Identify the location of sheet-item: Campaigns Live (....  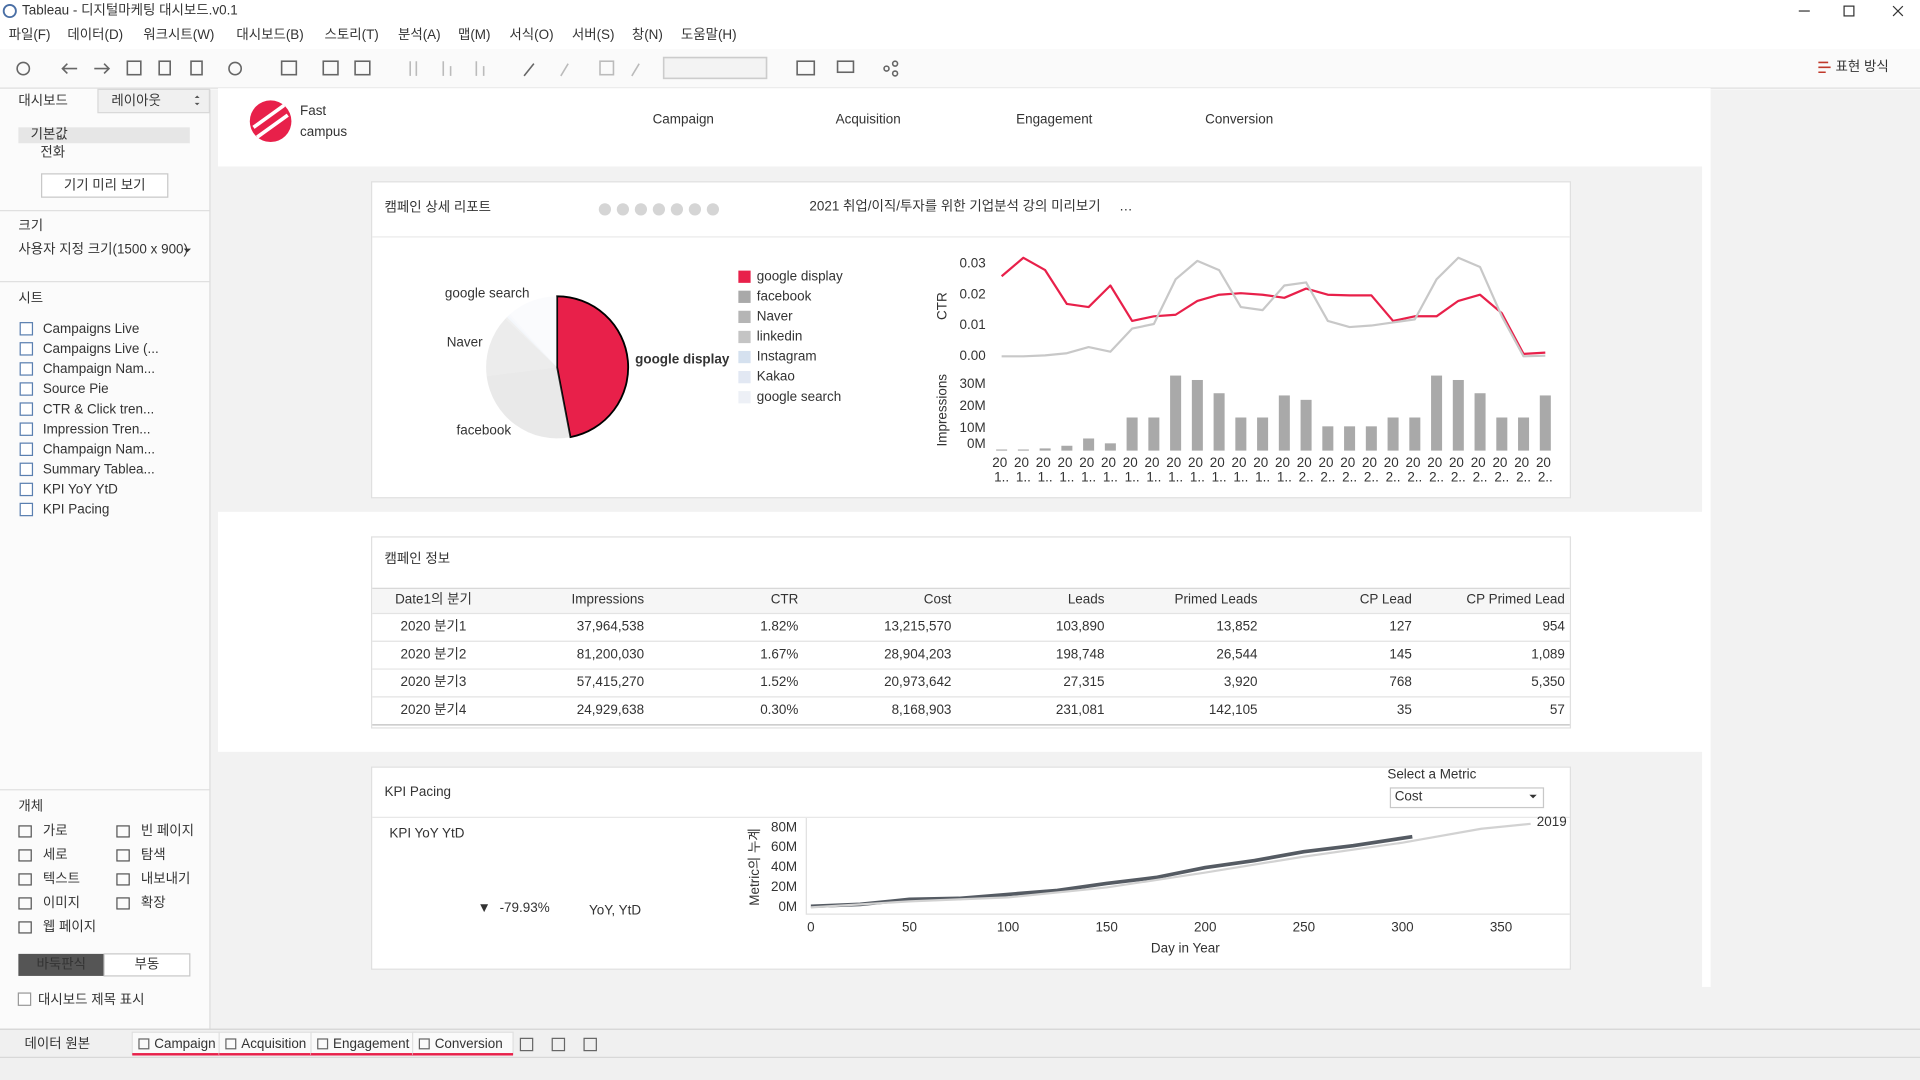
(101, 348).